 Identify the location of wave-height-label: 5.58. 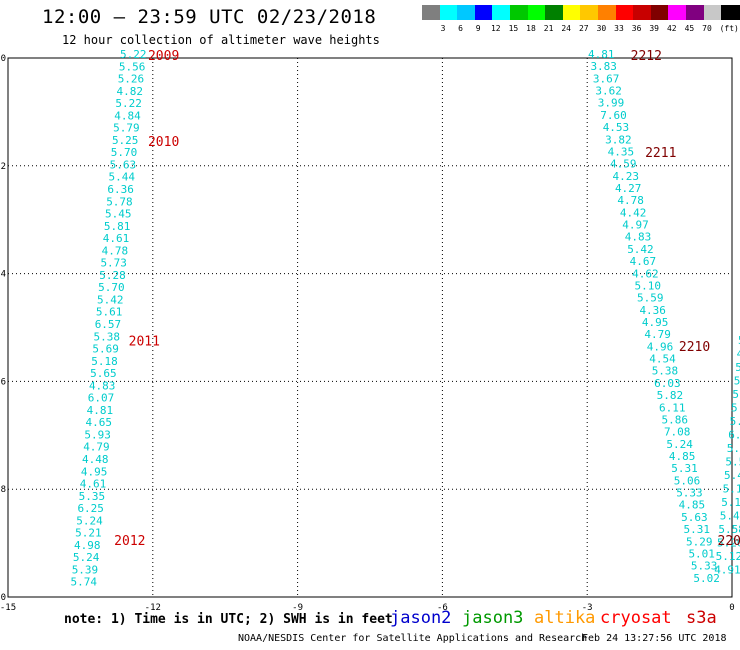
(729, 529).